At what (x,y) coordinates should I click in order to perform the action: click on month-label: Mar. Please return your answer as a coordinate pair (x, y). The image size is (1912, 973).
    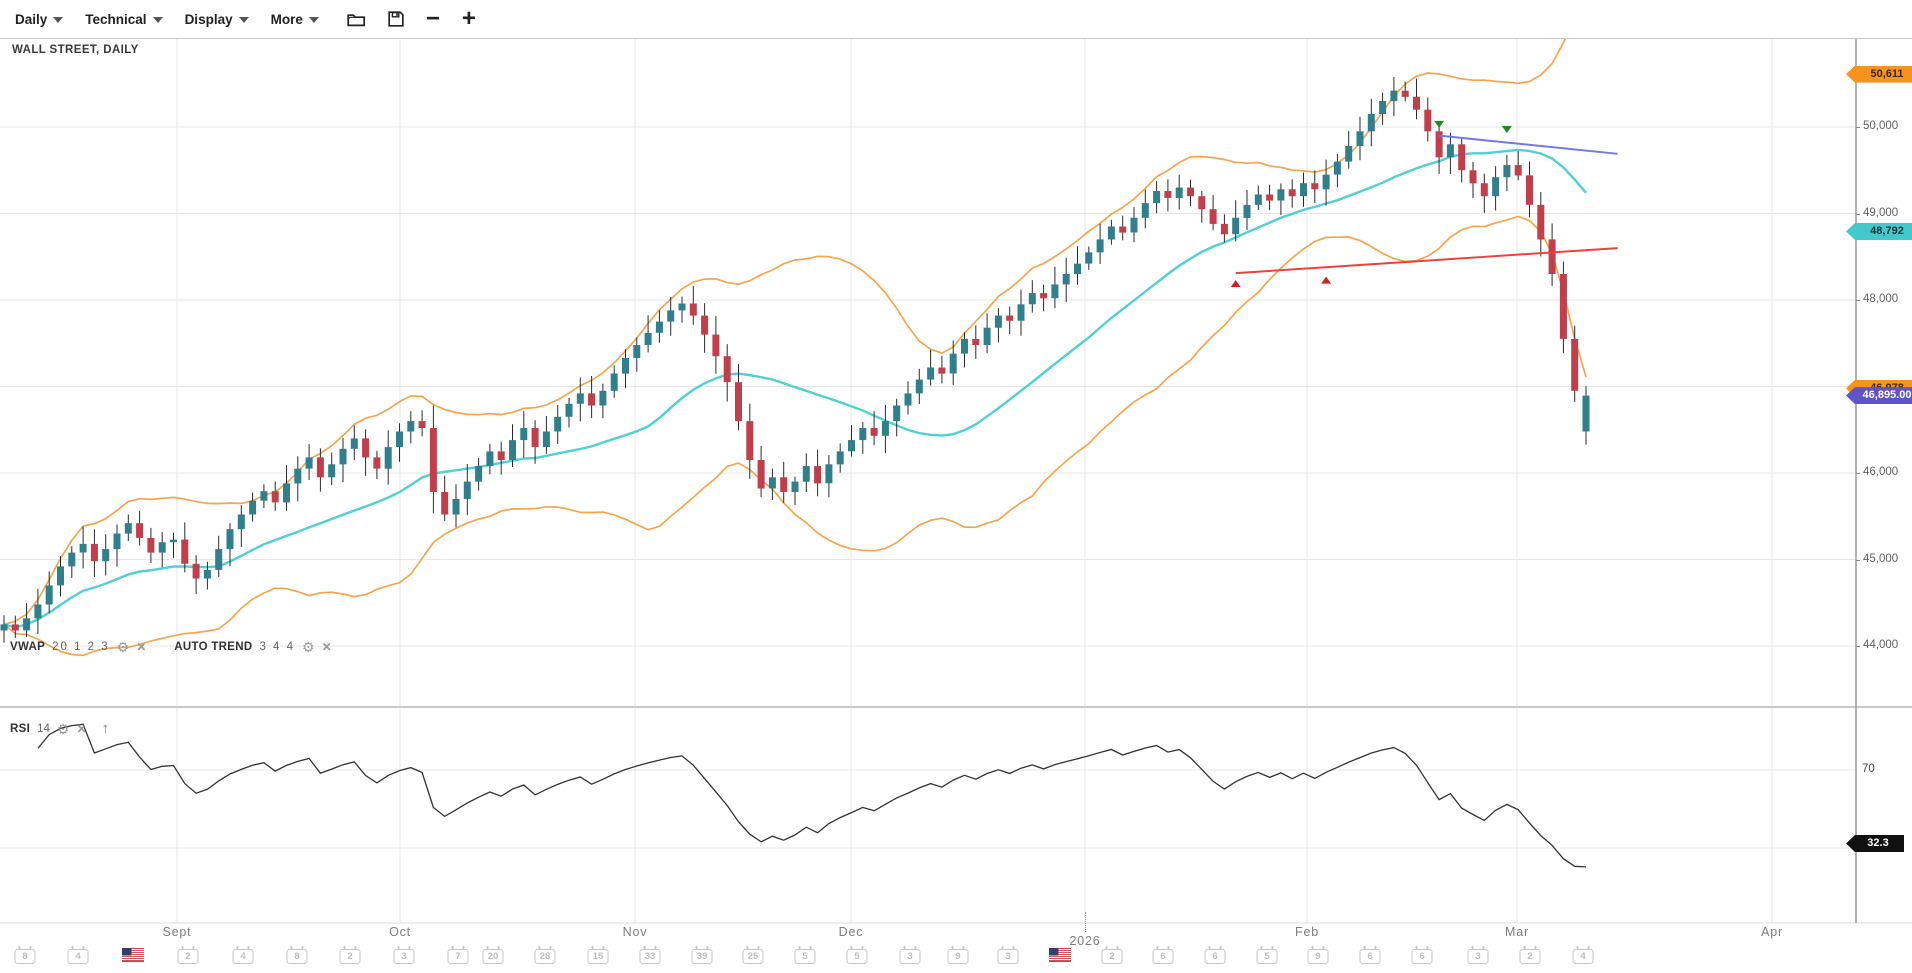
    Looking at the image, I should click on (1517, 932).